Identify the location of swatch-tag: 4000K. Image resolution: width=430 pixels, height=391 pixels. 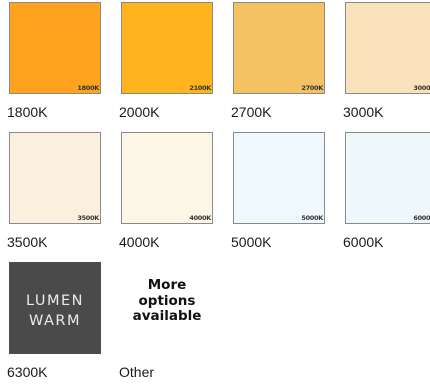
(200, 218).